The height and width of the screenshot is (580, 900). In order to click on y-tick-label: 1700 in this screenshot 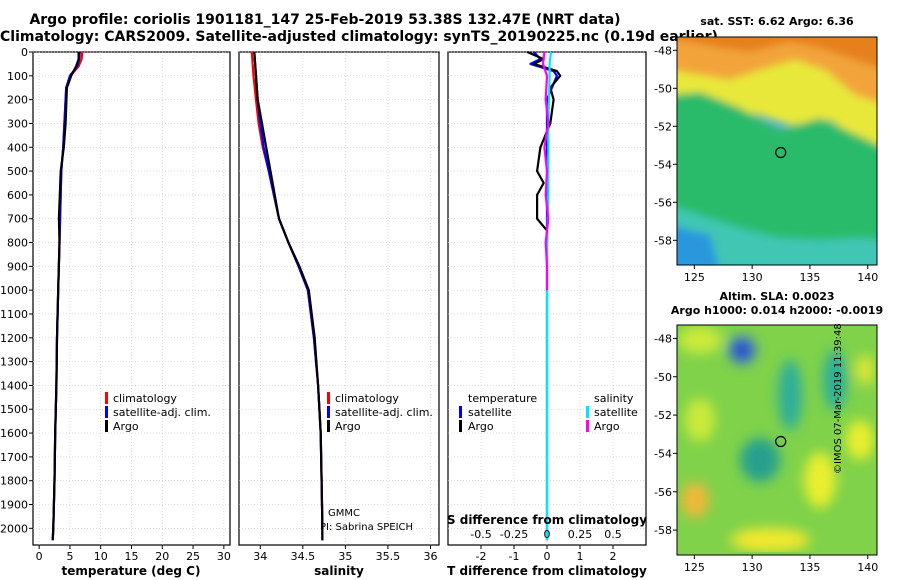, I will do `click(14, 457)`.